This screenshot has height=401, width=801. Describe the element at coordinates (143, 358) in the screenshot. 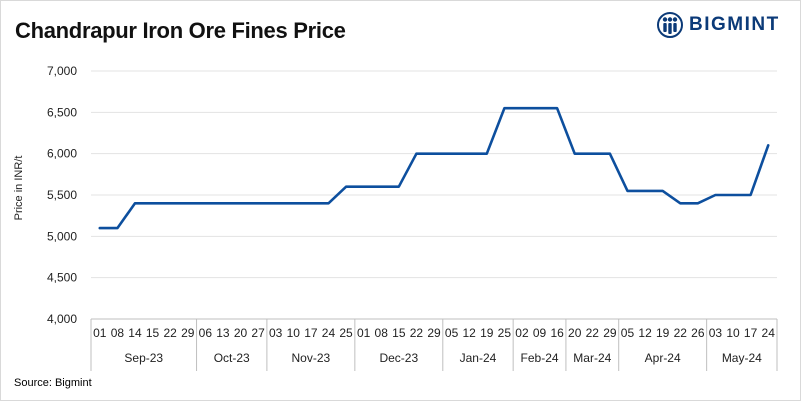

I see `month-label: Sep-23` at that location.